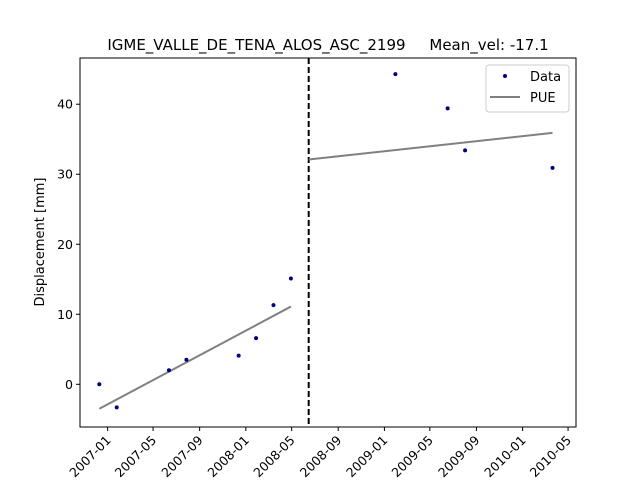 The image size is (640, 480). What do you see at coordinates (40, 242) in the screenshot?
I see `y-axis-label: Displacement [mm]` at bounding box center [40, 242].